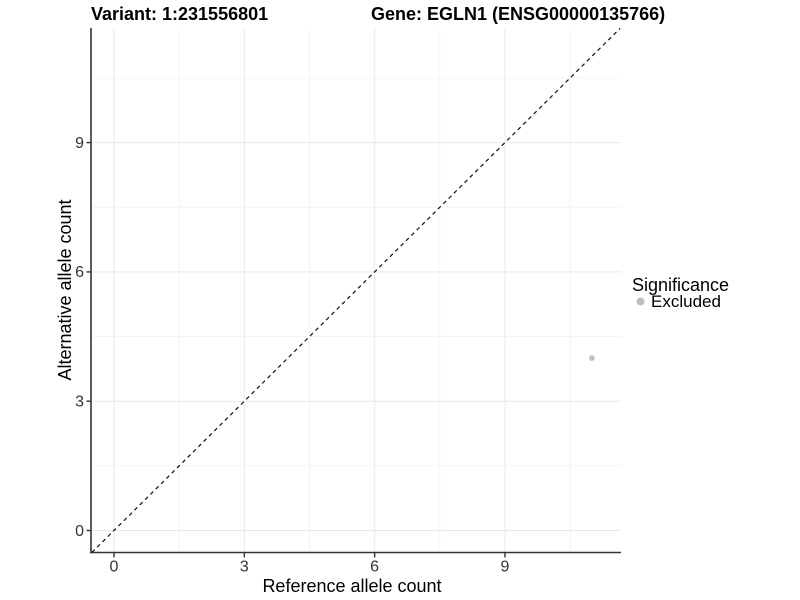 Image resolution: width=800 pixels, height=600 pixels. What do you see at coordinates (518, 14) in the screenshot?
I see `gene-title: Gene: EGLN1 (ENSG00000135766)` at bounding box center [518, 14].